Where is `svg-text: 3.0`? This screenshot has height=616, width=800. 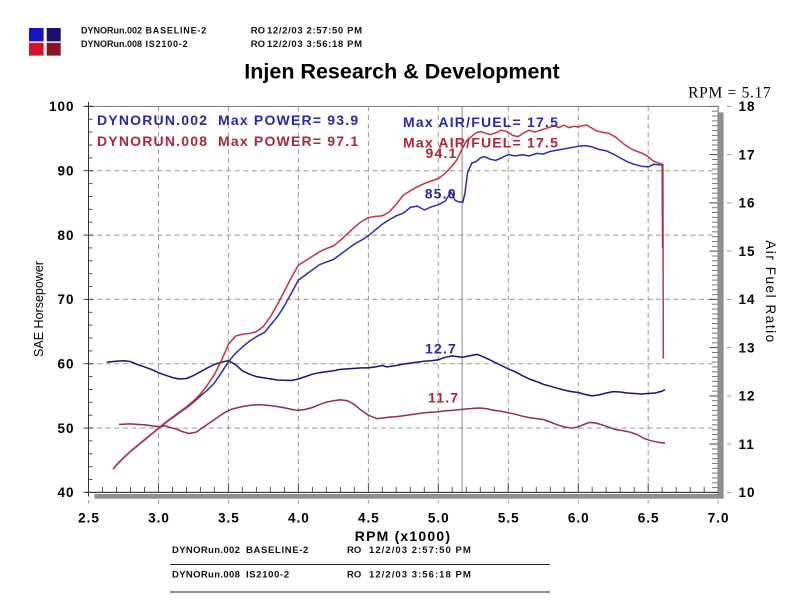
svg-text: 3.0 is located at coordinates (159, 518).